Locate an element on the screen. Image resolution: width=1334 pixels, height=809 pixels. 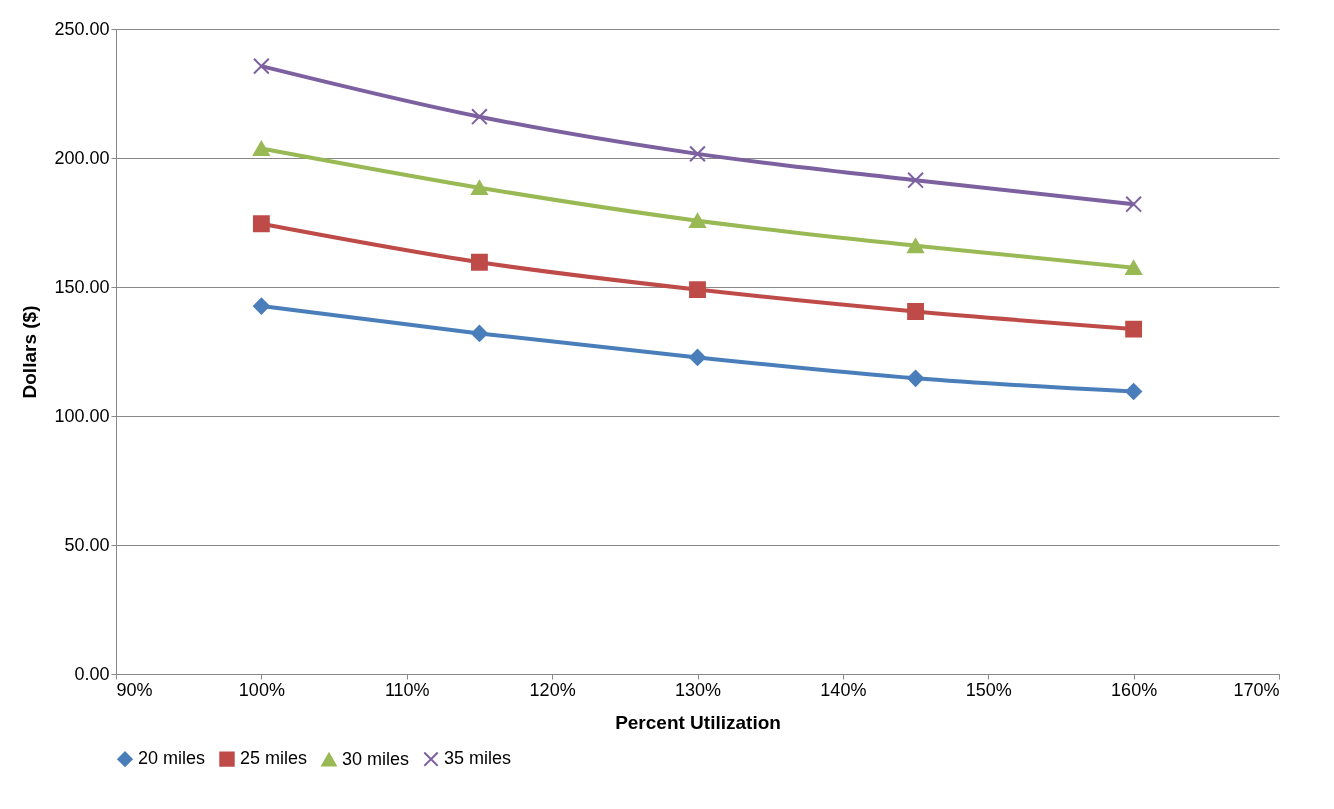
legend-label: 35 miles is located at coordinates (478, 758).